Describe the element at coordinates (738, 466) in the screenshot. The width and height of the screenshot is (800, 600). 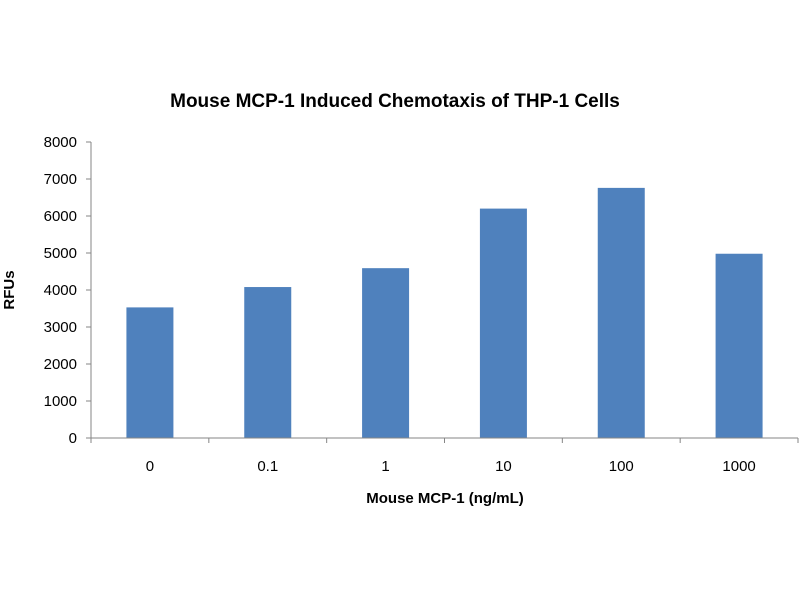
I see `x-tick-label: 1000` at that location.